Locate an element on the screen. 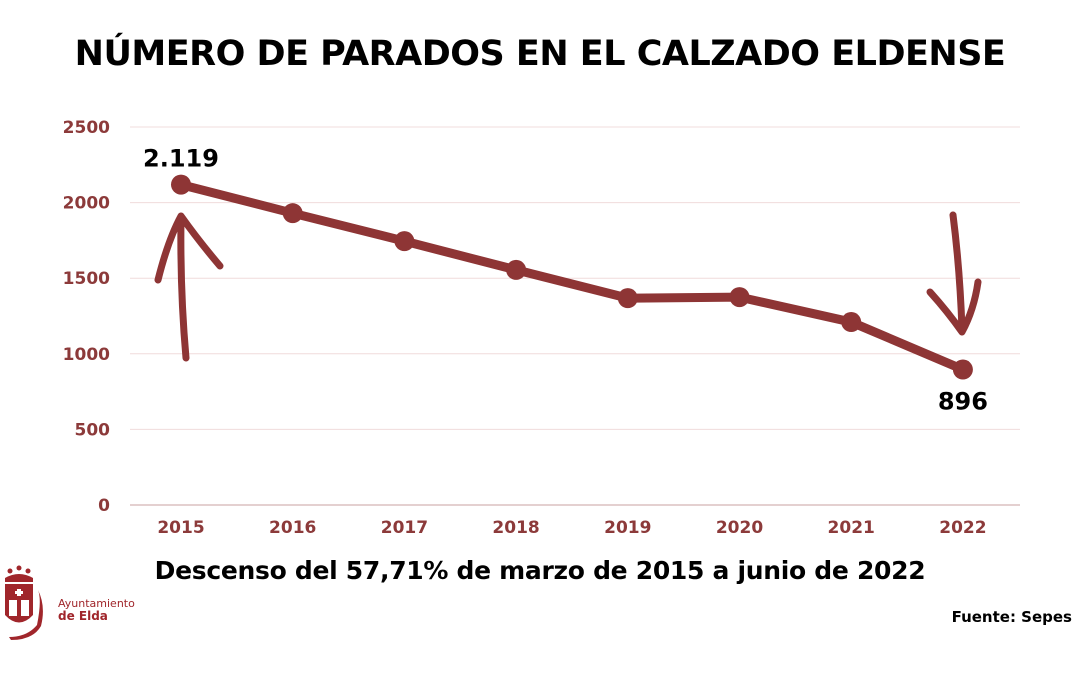 The height and width of the screenshot is (675, 1080). x-tick-label: 2020 is located at coordinates (739, 528).